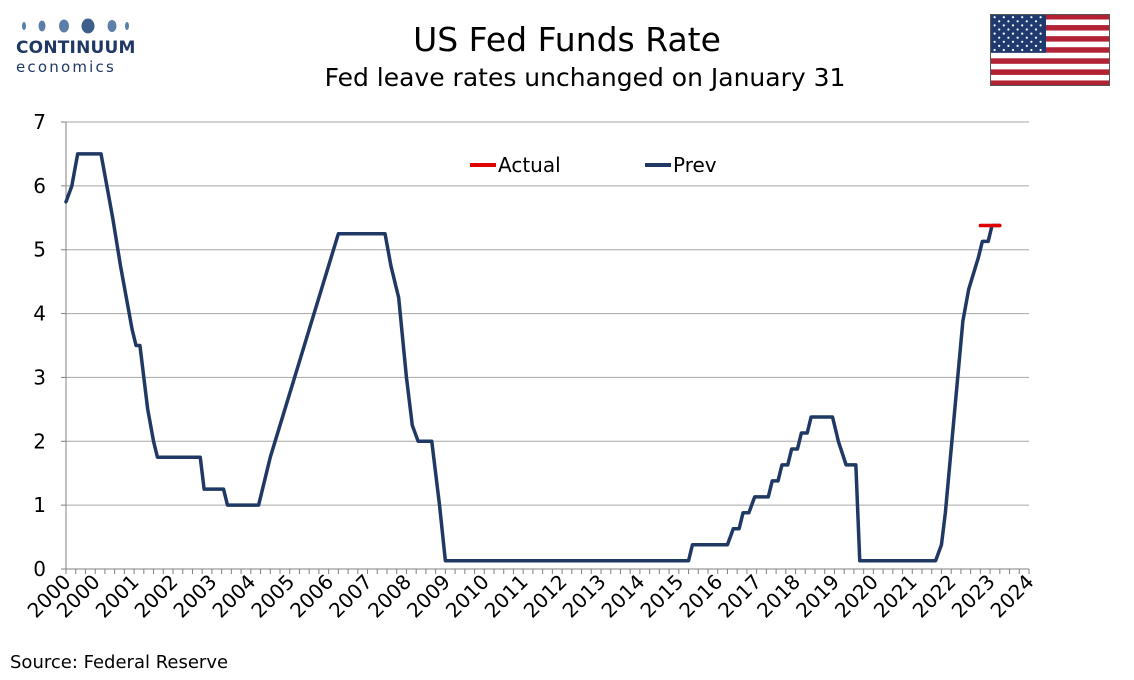  What do you see at coordinates (39, 505) in the screenshot?
I see `y-tick-label: 1` at bounding box center [39, 505].